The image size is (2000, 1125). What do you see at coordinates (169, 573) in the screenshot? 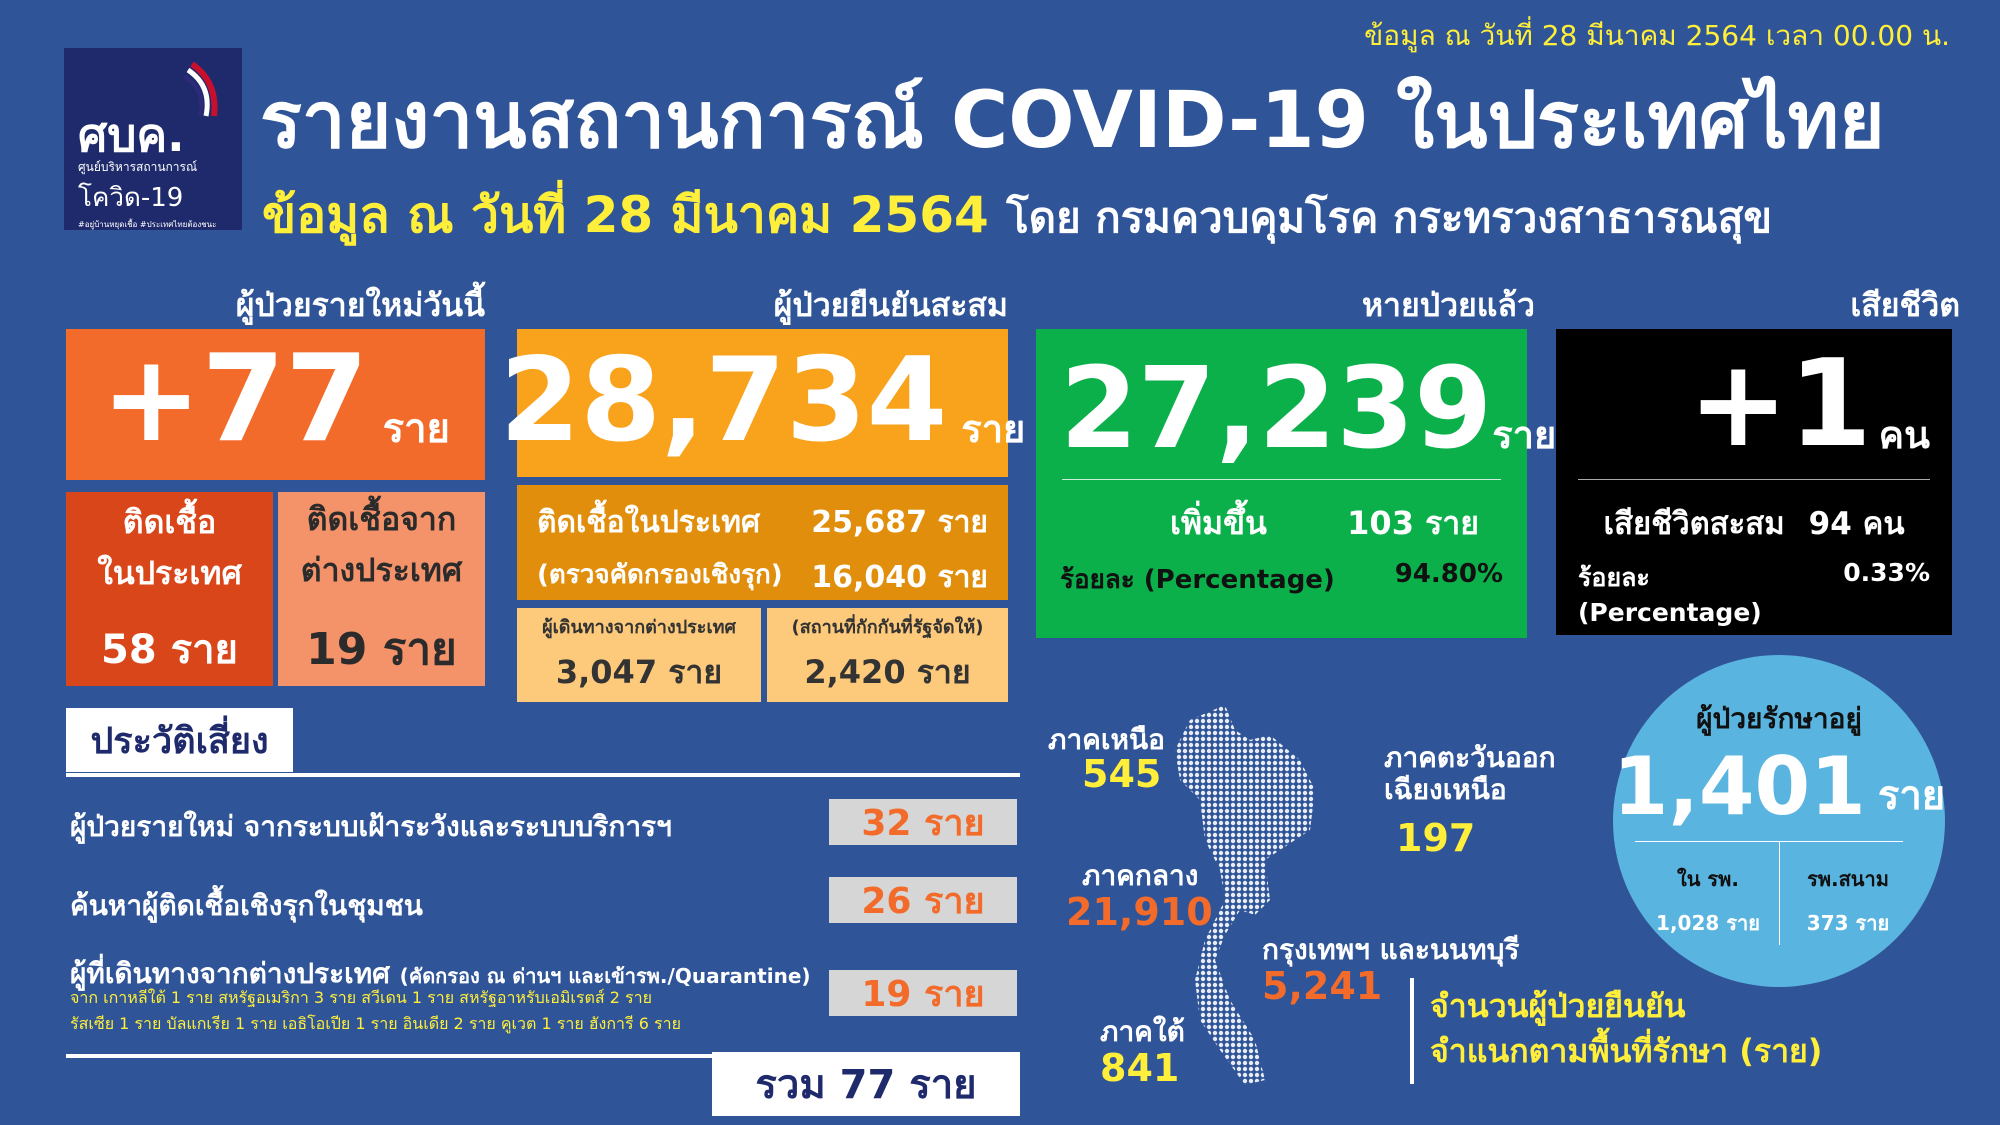
I see `local-label2: ในประเทศ` at bounding box center [169, 573].